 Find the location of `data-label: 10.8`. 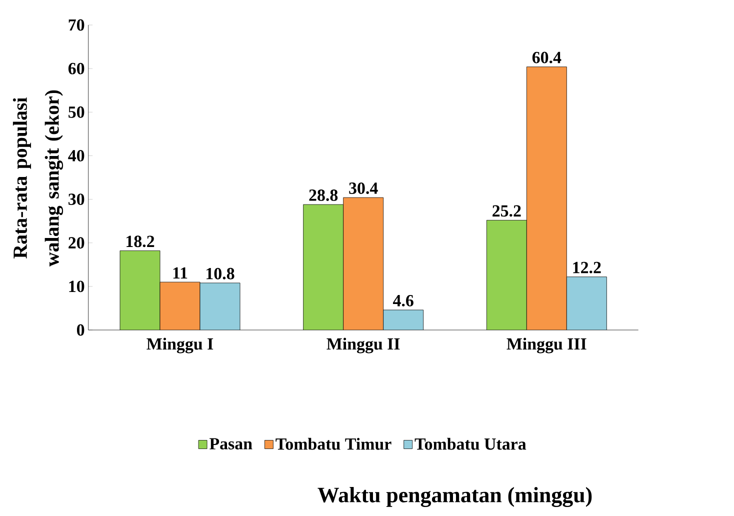

data-label: 10.8 is located at coordinates (220, 274).